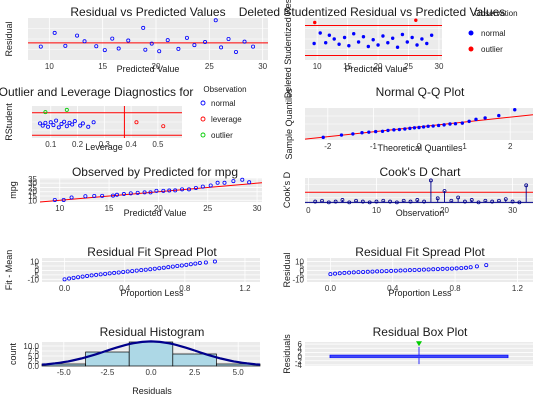 The height and width of the screenshot is (400, 540). What do you see at coordinates (493, 31) in the screenshot?
I see `legend: Observation normal outlier` at bounding box center [493, 31].